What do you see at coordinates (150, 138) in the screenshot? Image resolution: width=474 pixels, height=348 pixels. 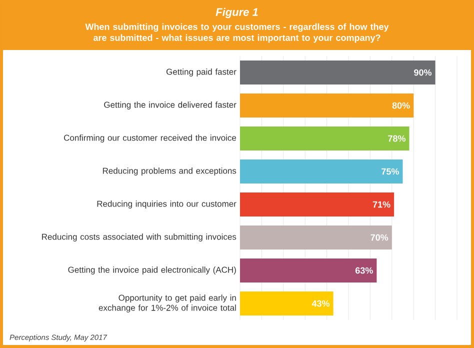 I see `y-tick-label: Confirming our customer received the invoice` at bounding box center [150, 138].